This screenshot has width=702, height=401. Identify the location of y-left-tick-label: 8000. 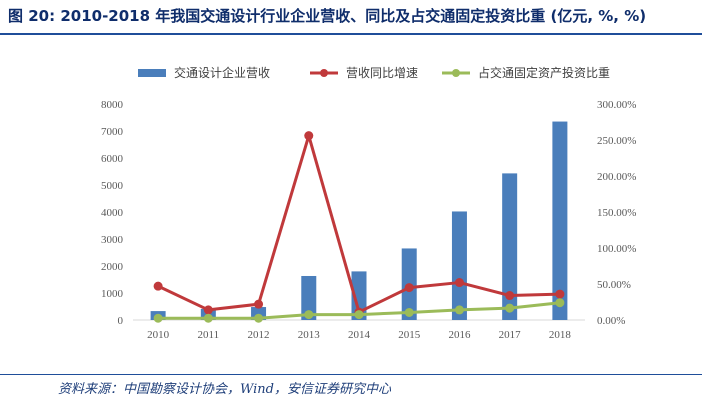
(112, 105).